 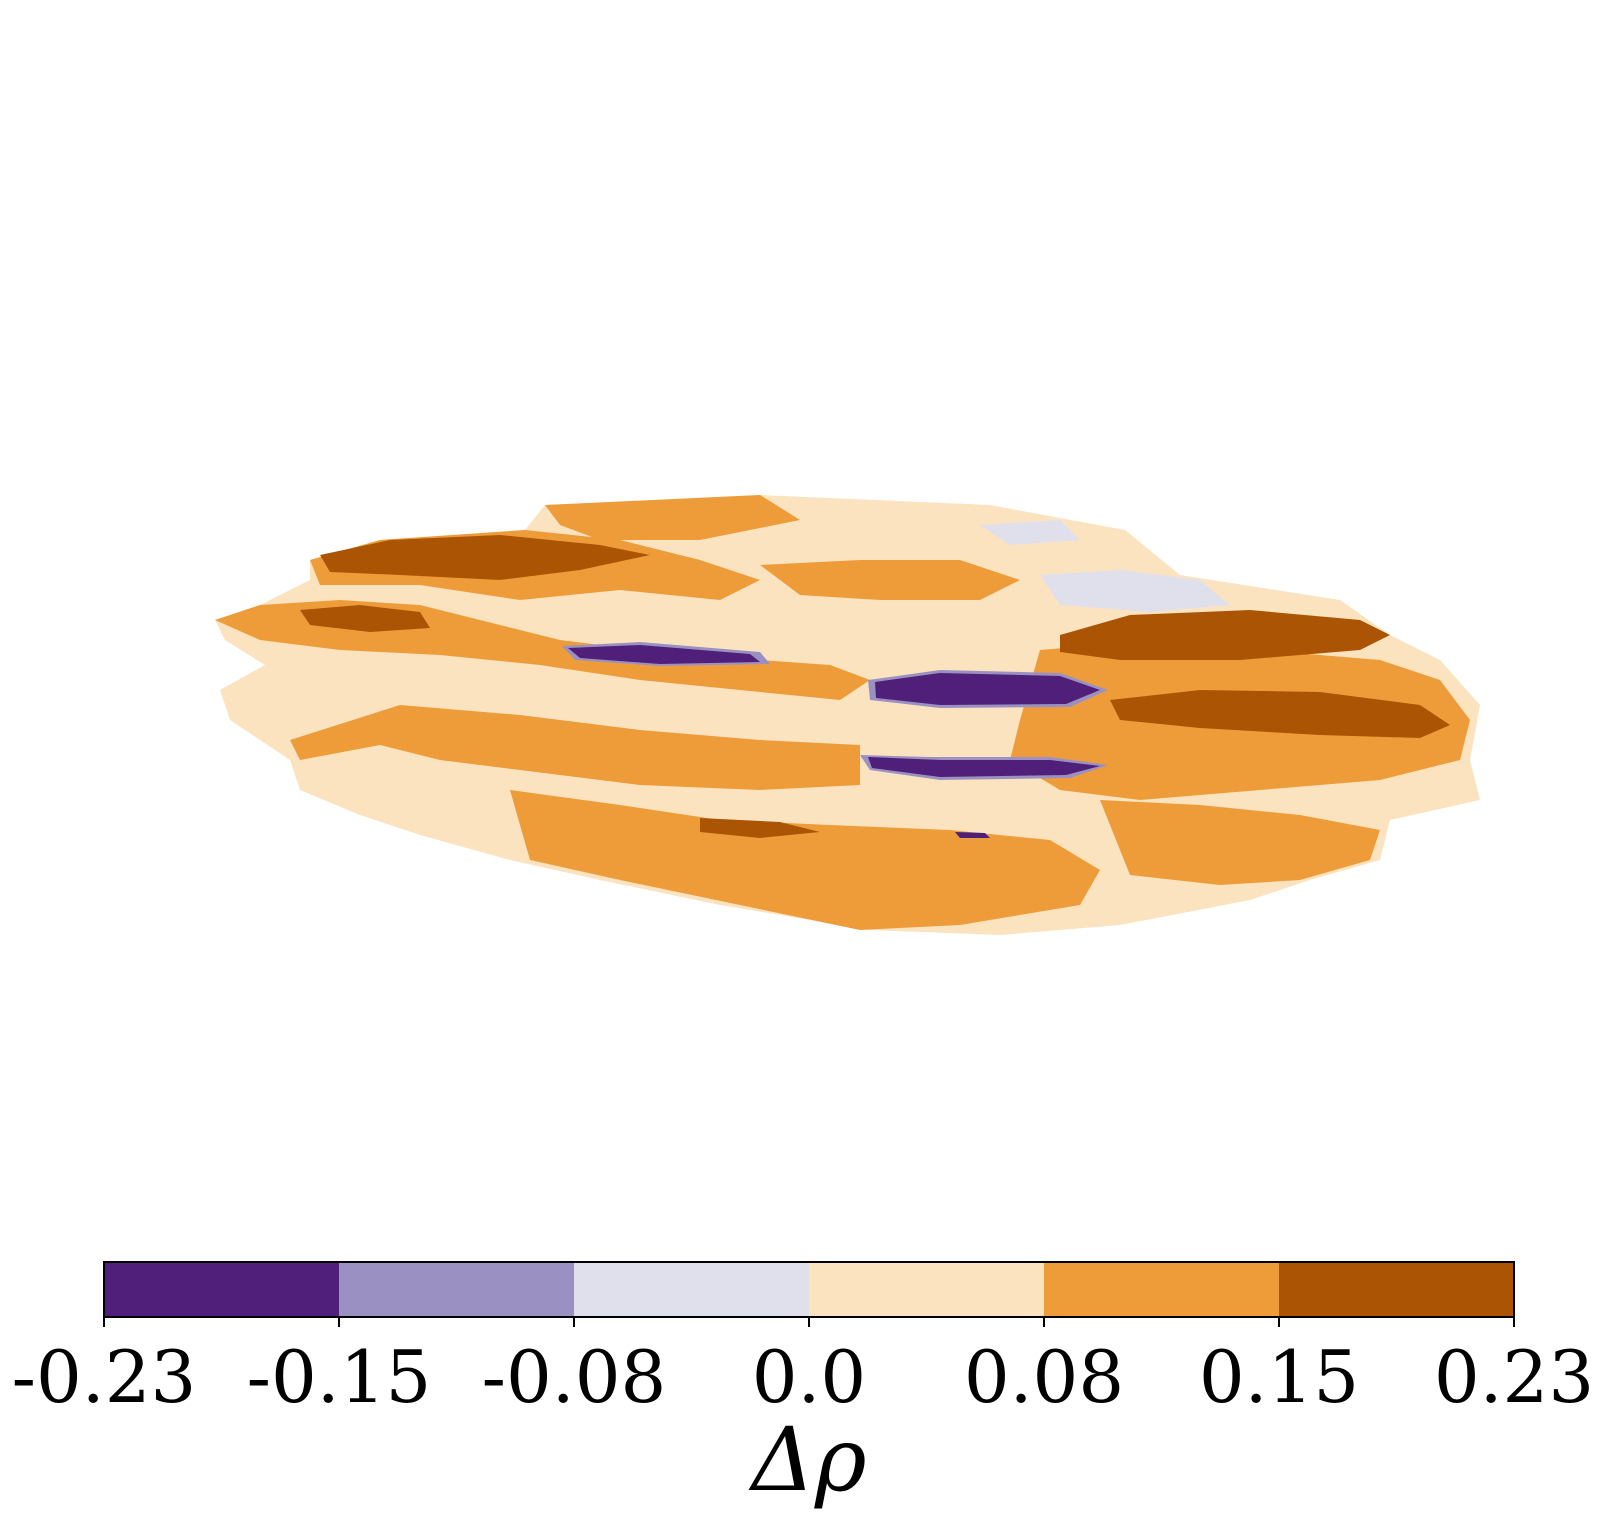 What do you see at coordinates (104, 1377) in the screenshot?
I see `colorbar-tick-label: -0.23` at bounding box center [104, 1377].